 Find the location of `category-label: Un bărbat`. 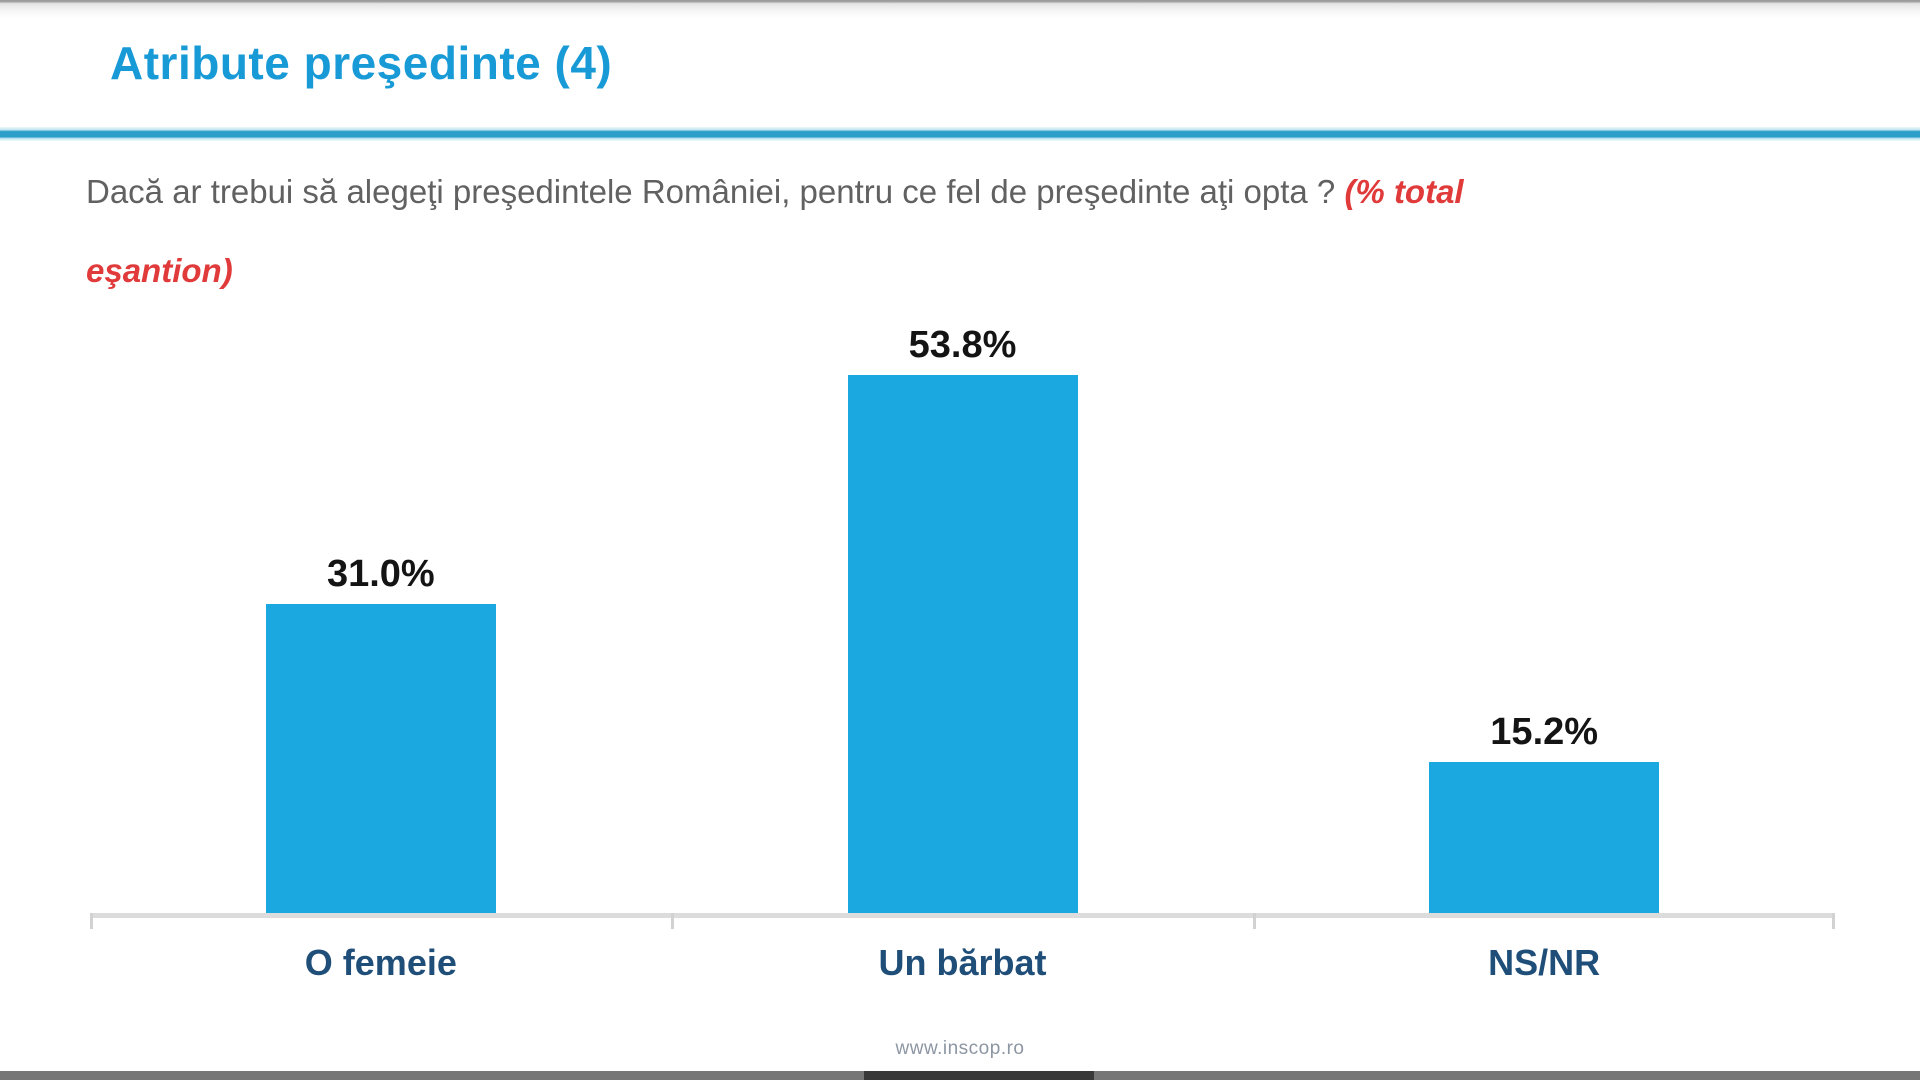

category-label: Un bărbat is located at coordinates (962, 962).